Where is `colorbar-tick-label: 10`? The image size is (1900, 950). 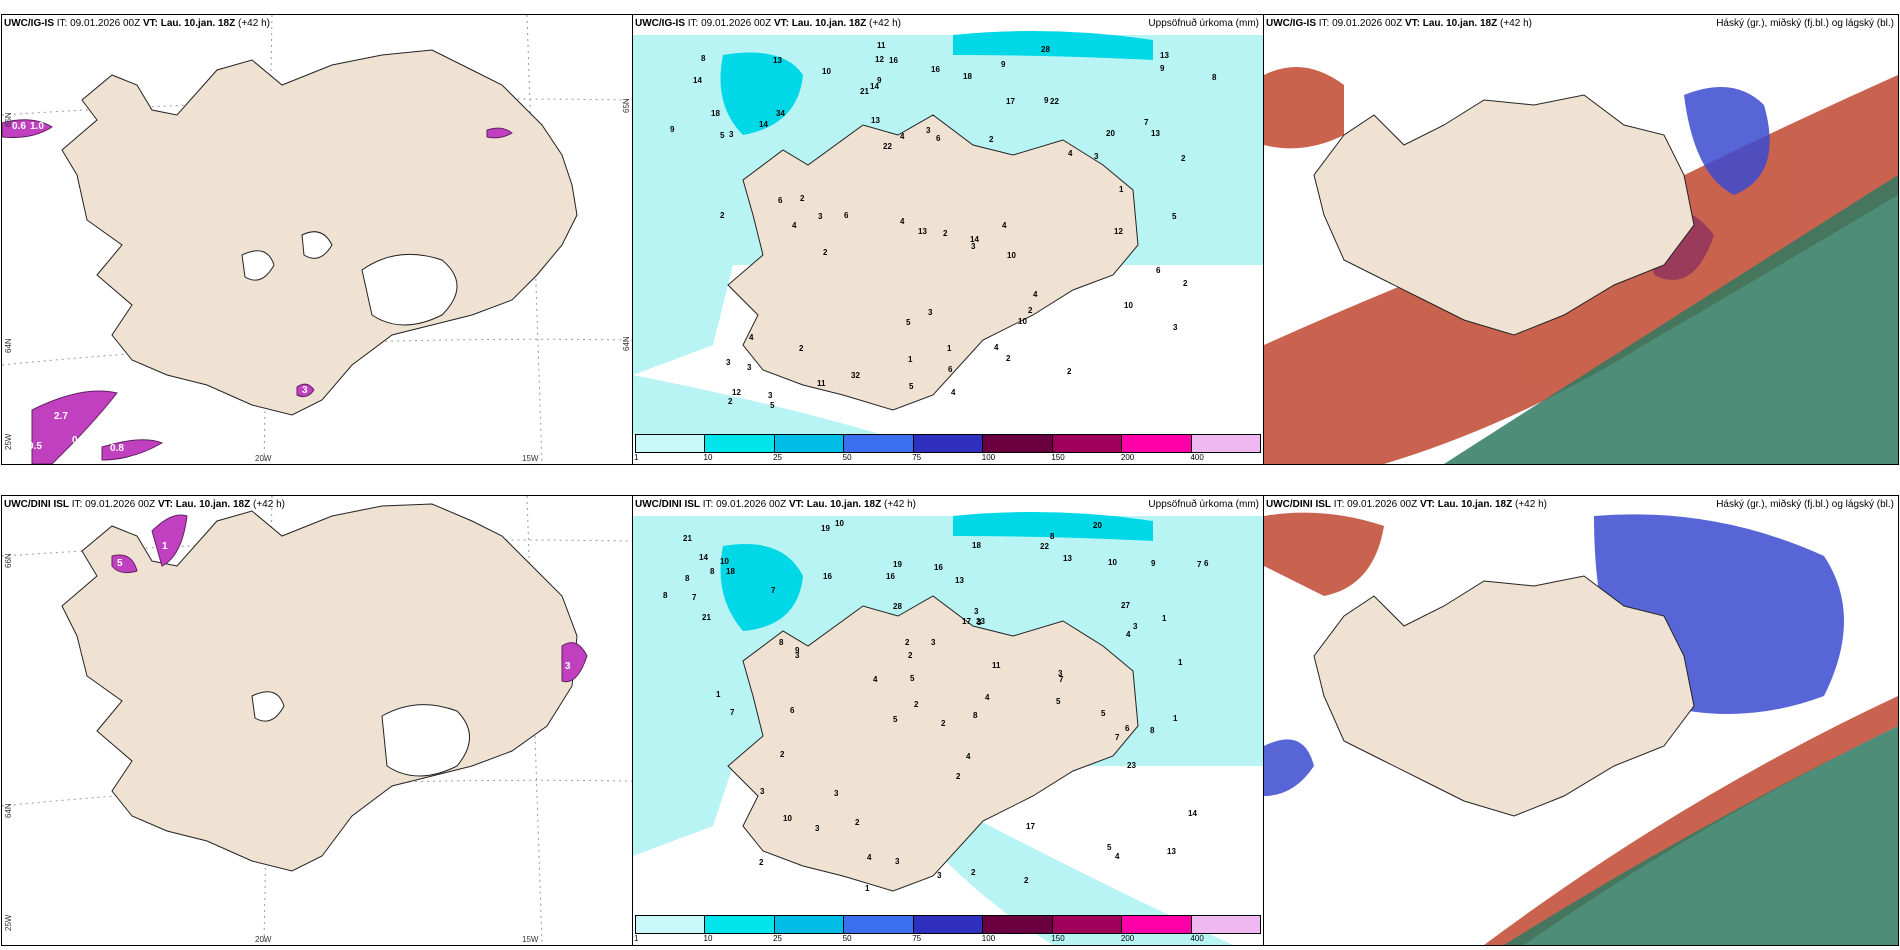
colorbar-tick-label: 10 is located at coordinates (708, 457).